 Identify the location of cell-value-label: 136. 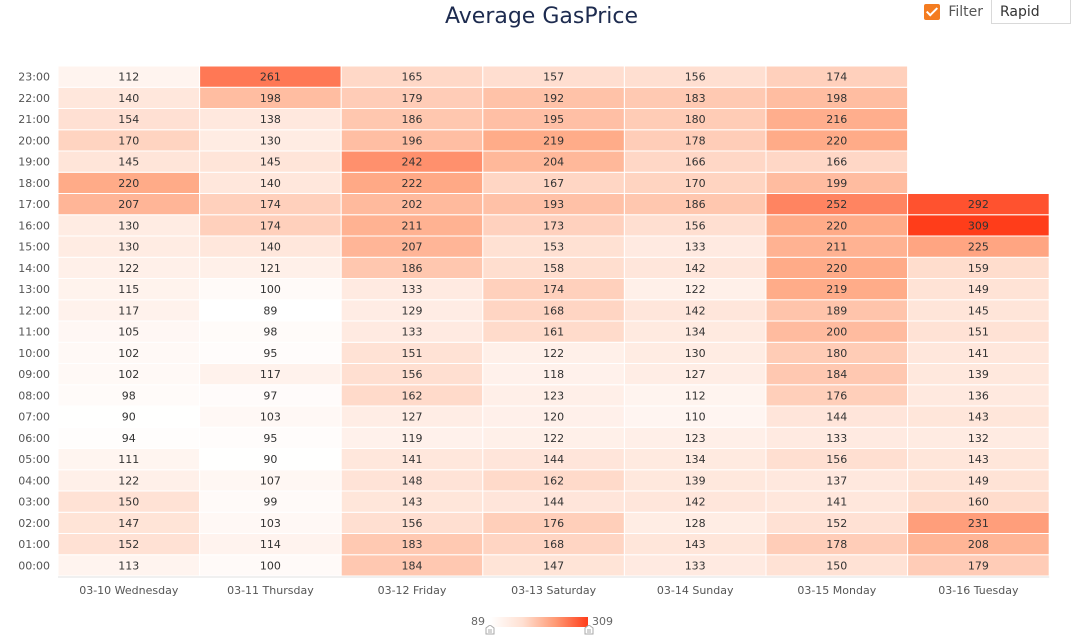
(978, 395).